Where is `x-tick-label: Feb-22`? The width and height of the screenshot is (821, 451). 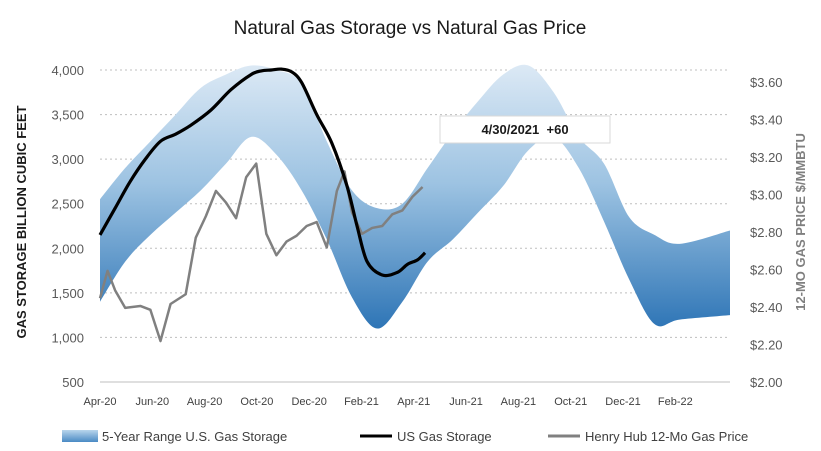 x-tick-label: Feb-22 is located at coordinates (675, 402).